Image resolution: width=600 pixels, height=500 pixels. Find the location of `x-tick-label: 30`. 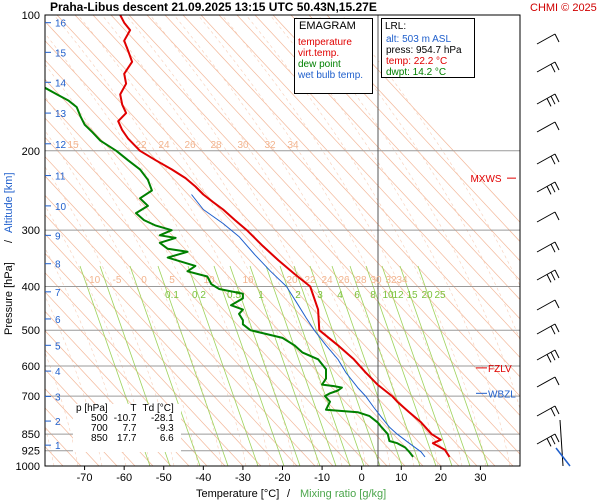

x-tick-label: 30 is located at coordinates (480, 478).